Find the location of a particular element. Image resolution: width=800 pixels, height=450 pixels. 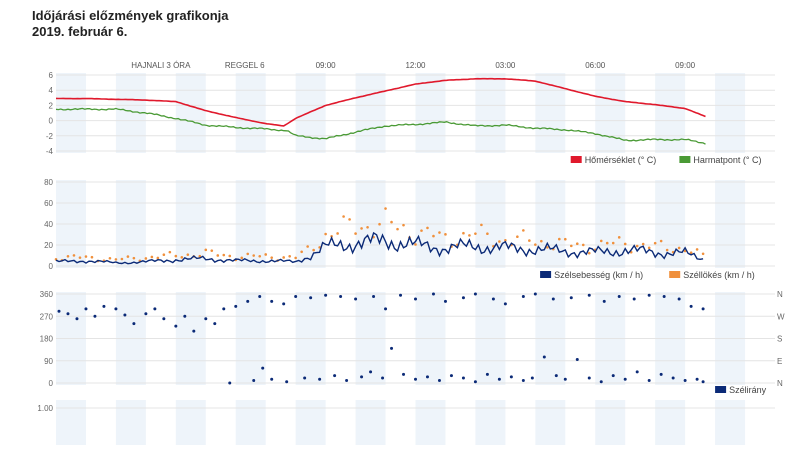

legend-label: Hőmérséklet (° C) is located at coordinates (621, 160).